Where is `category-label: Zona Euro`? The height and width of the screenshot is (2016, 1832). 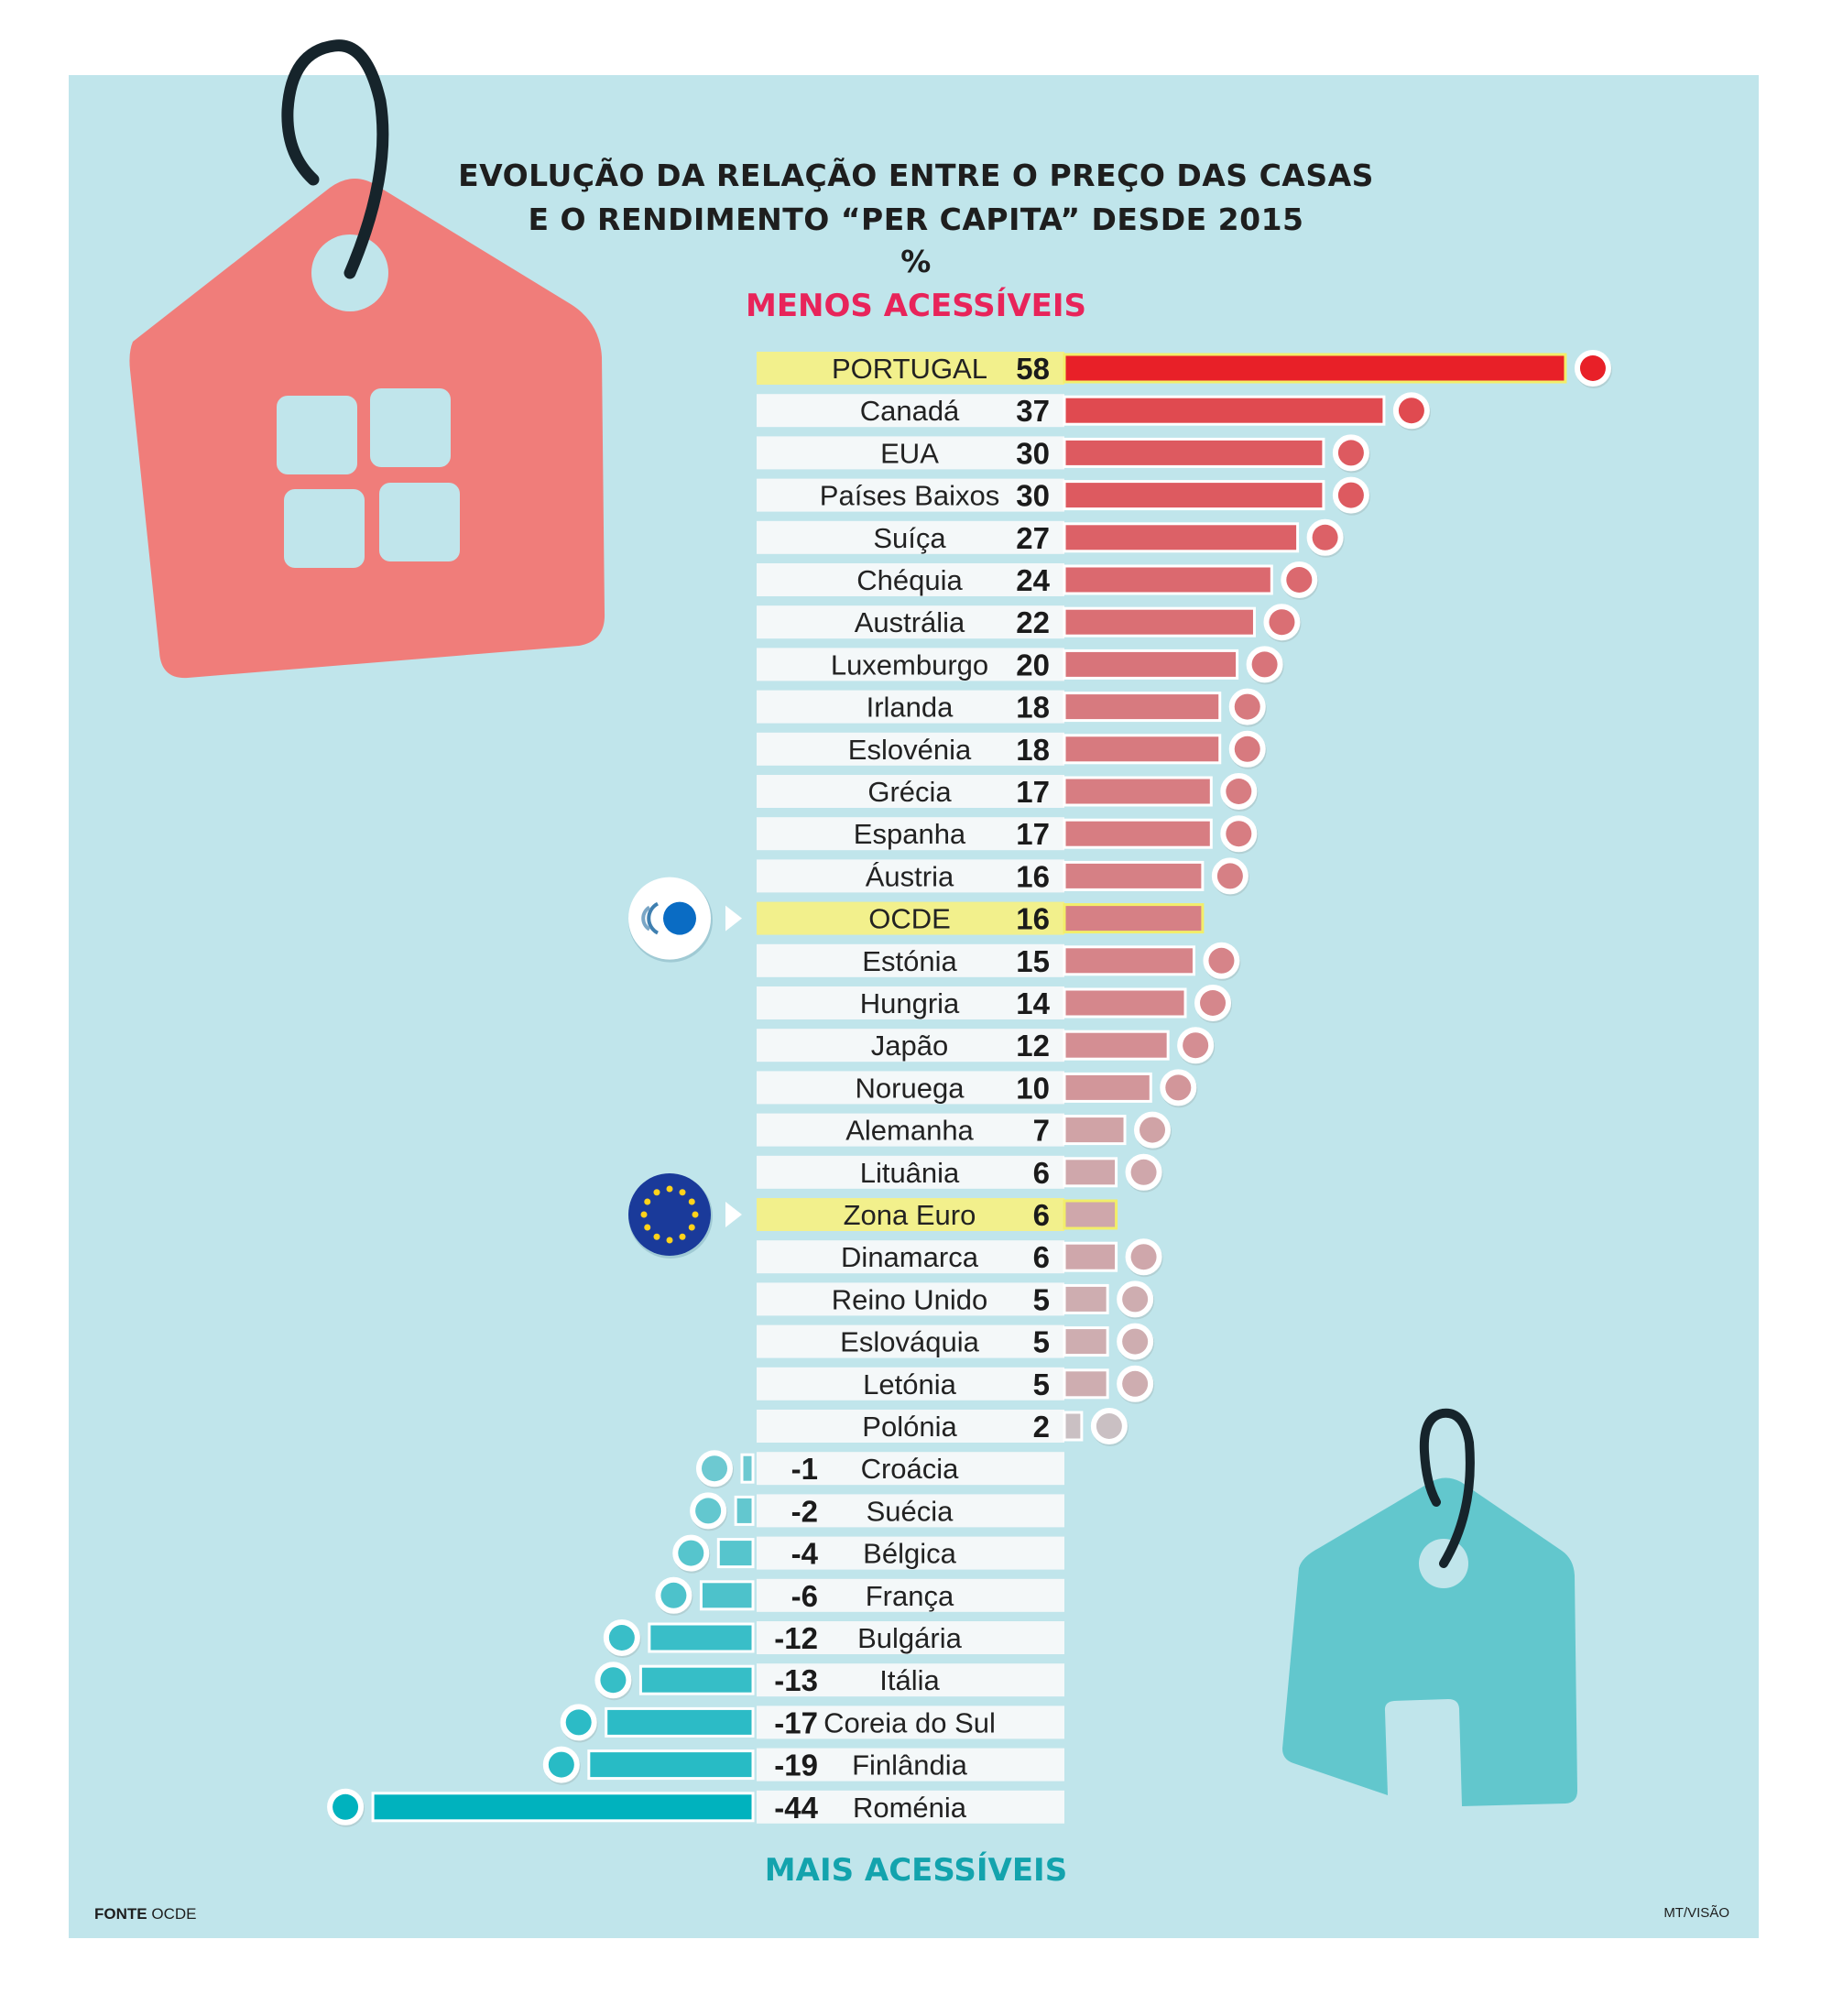 category-label: Zona Euro is located at coordinates (910, 1215).